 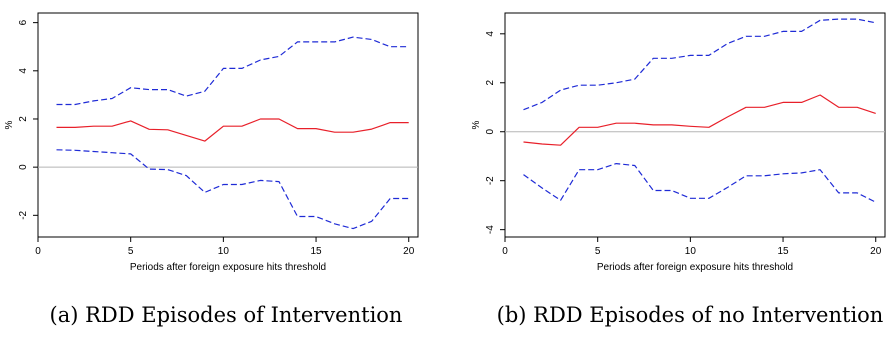 I want to click on panel-caption: (b) RDD Episodes of no Intervention, so click(x=690, y=315).